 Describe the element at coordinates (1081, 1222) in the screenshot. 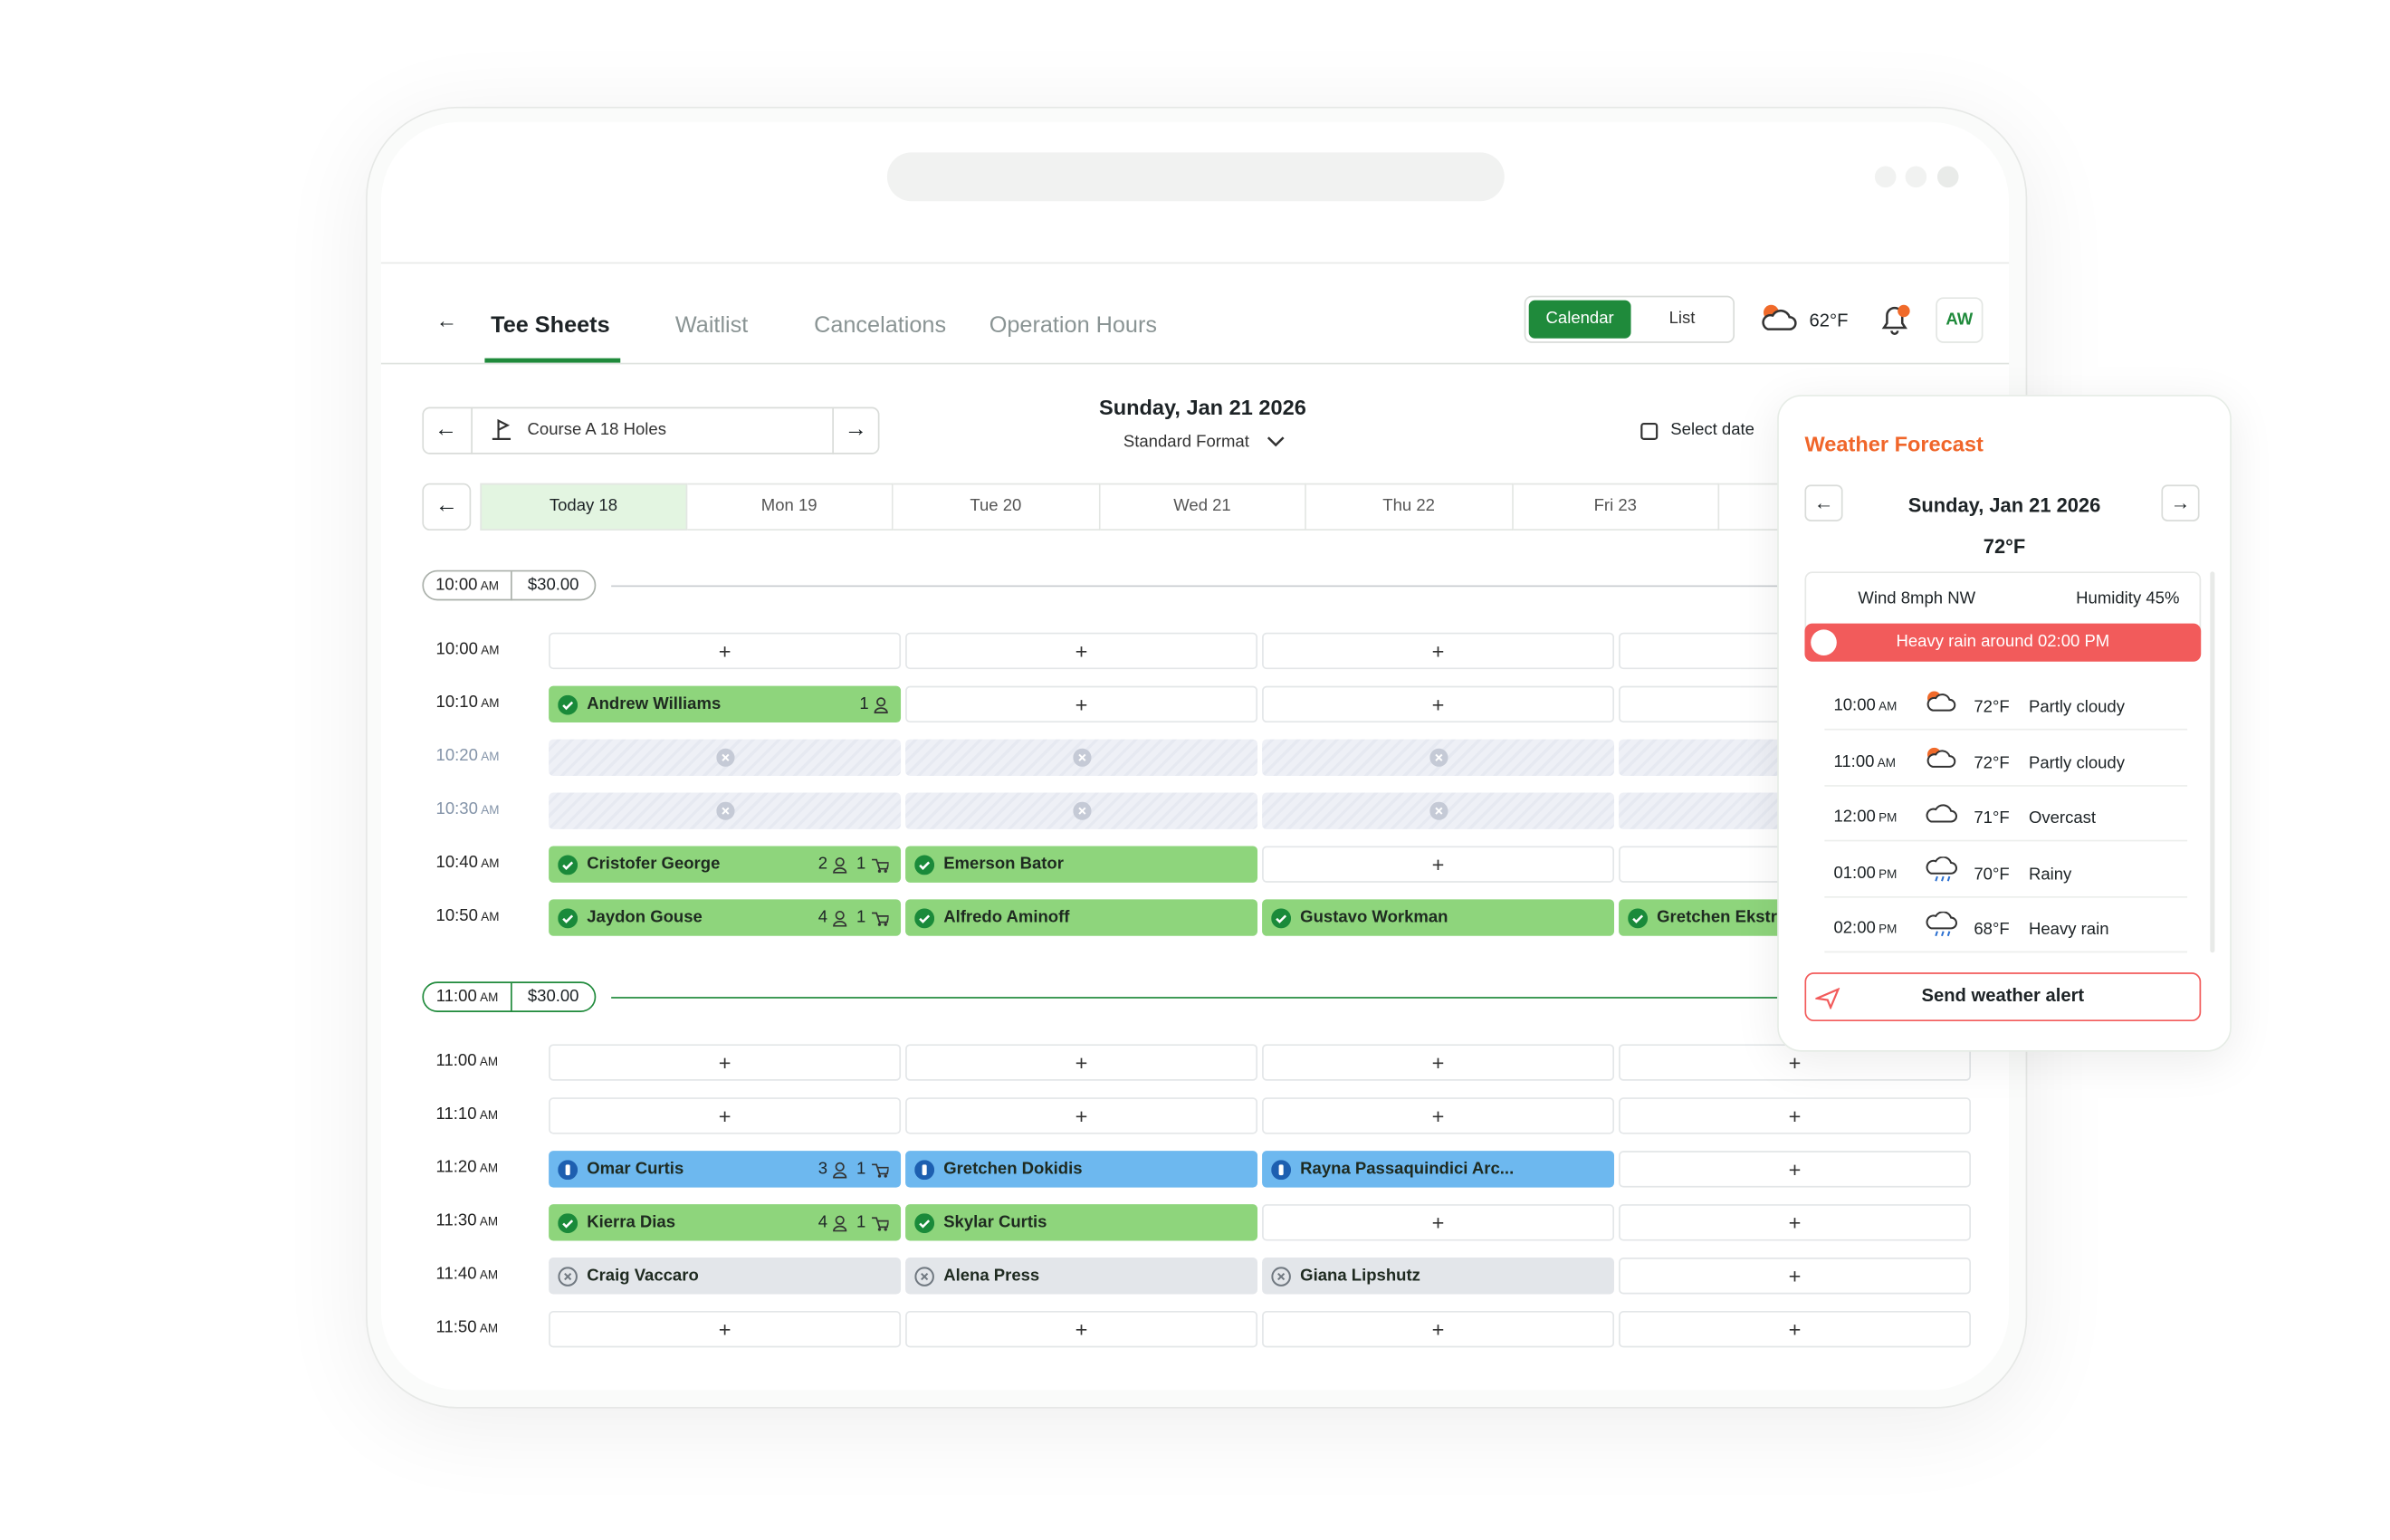

I see `booking: Skylar Curtis` at that location.